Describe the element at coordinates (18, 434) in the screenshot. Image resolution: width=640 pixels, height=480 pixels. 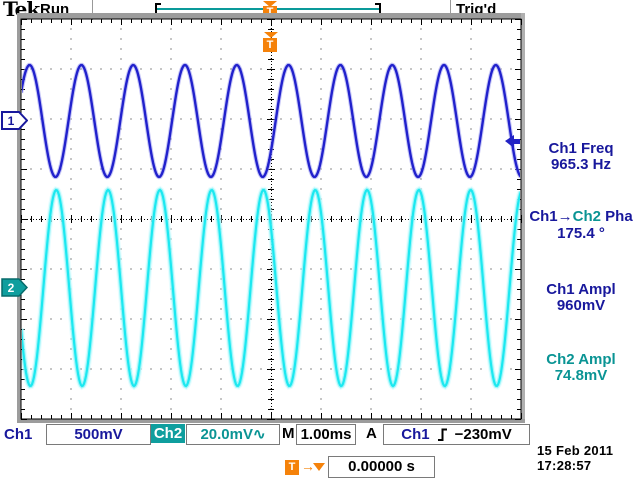
I see `ch1-scale-label: Ch1` at that location.